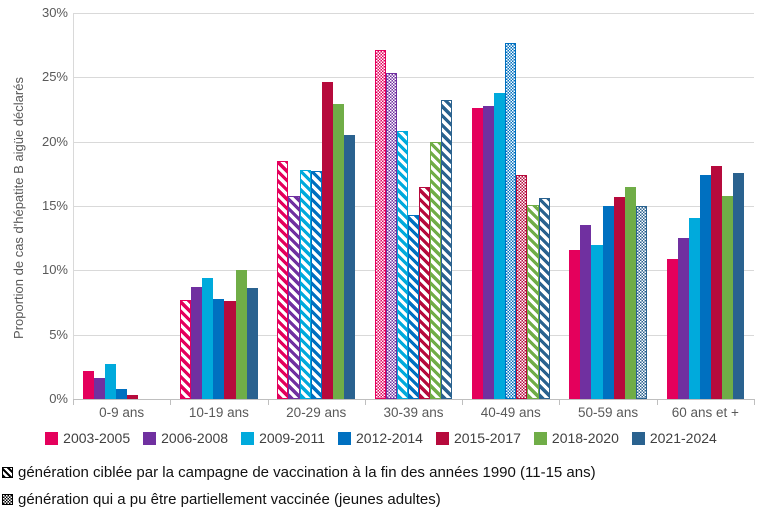  I want to click on x-category-label: 20-29 ans, so click(316, 412).